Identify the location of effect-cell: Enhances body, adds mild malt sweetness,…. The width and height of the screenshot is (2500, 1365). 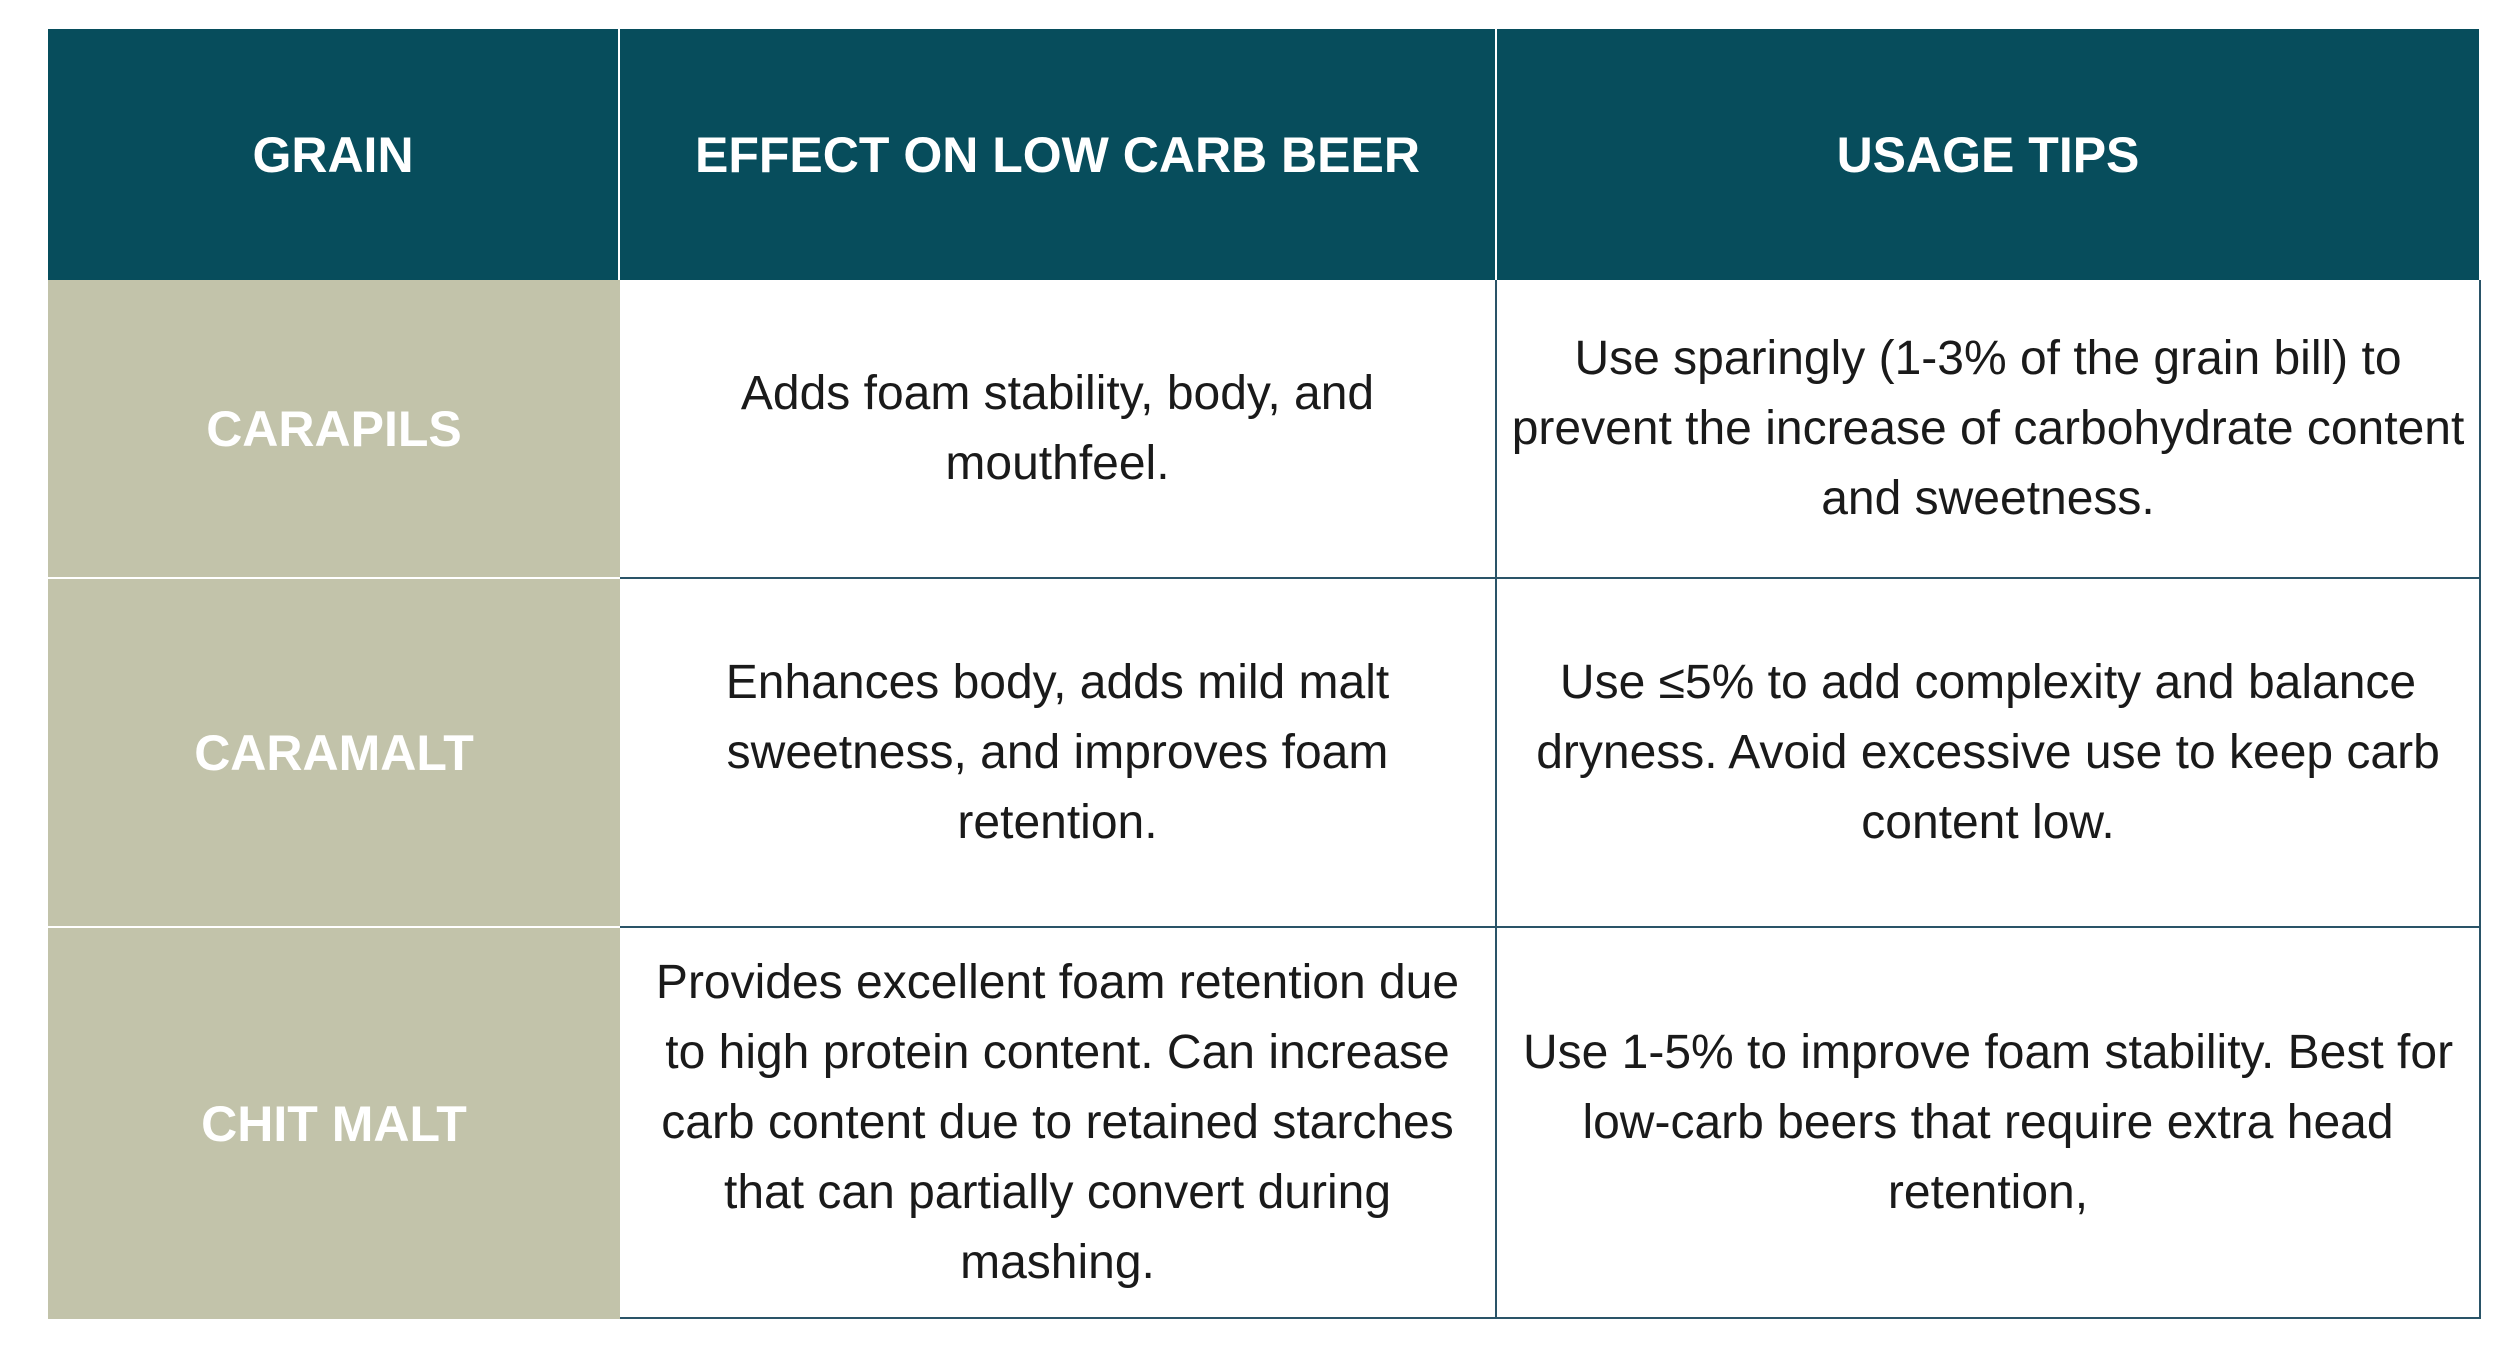
(1058, 753).